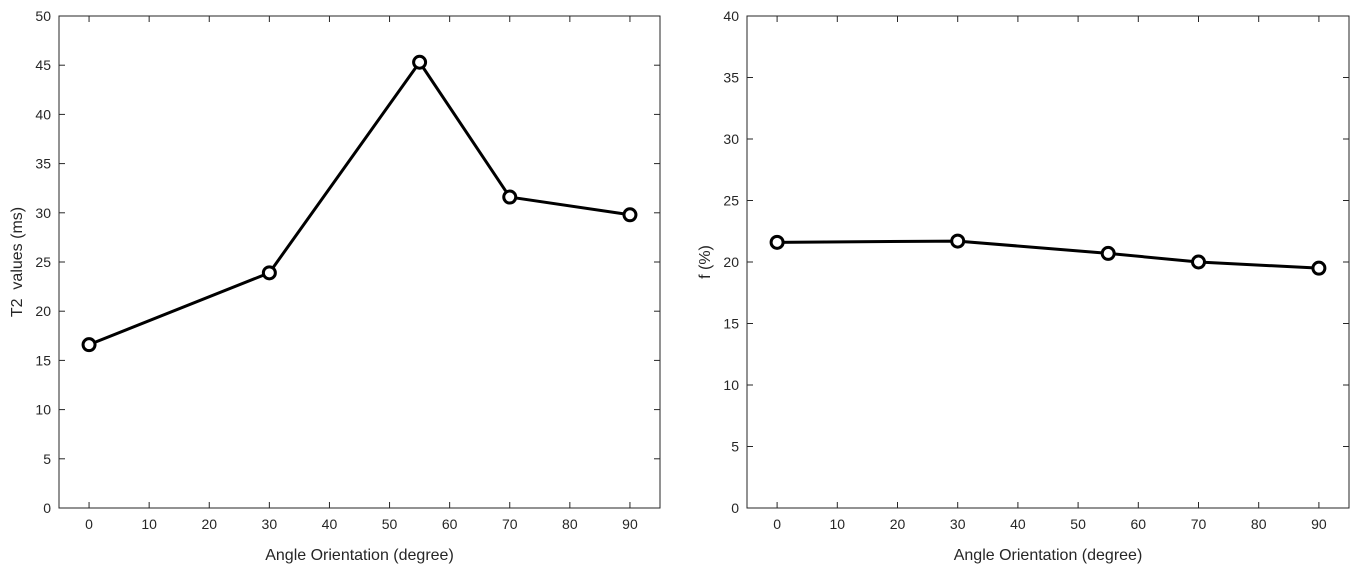 This screenshot has height=569, width=1358. I want to click on y-tick-label: 45, so click(43, 65).